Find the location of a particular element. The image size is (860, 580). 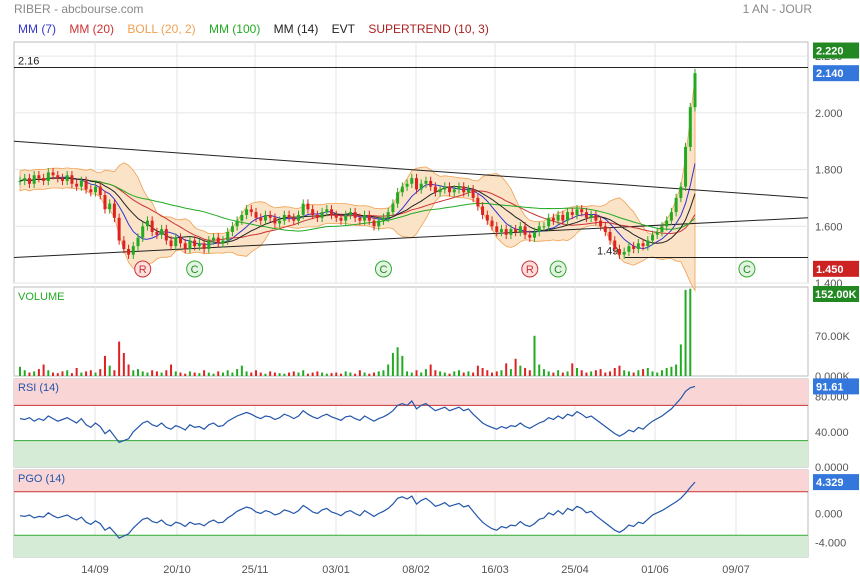

ma7-line is located at coordinates (357, 206).